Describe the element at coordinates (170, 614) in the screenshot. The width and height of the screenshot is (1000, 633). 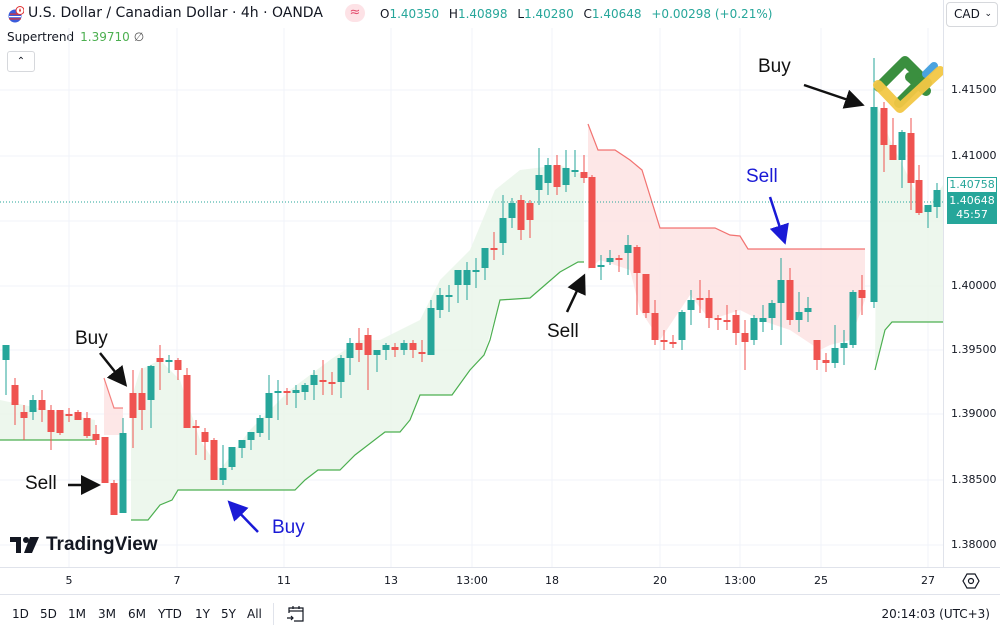
I see `range-ytd-button: YTD` at that location.